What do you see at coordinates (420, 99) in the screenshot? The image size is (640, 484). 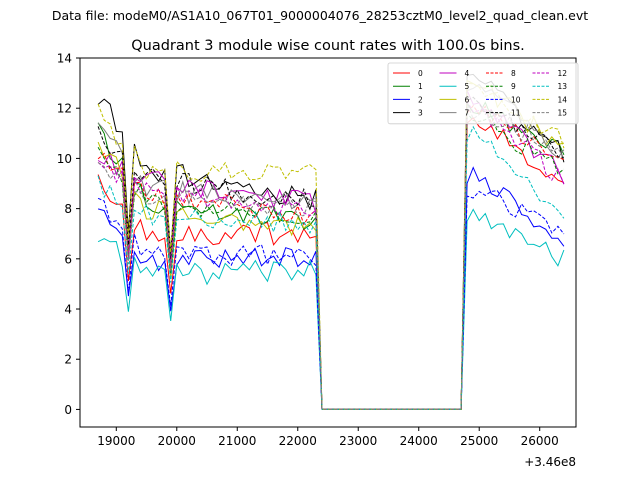 I see `legend-label-2: 2` at bounding box center [420, 99].